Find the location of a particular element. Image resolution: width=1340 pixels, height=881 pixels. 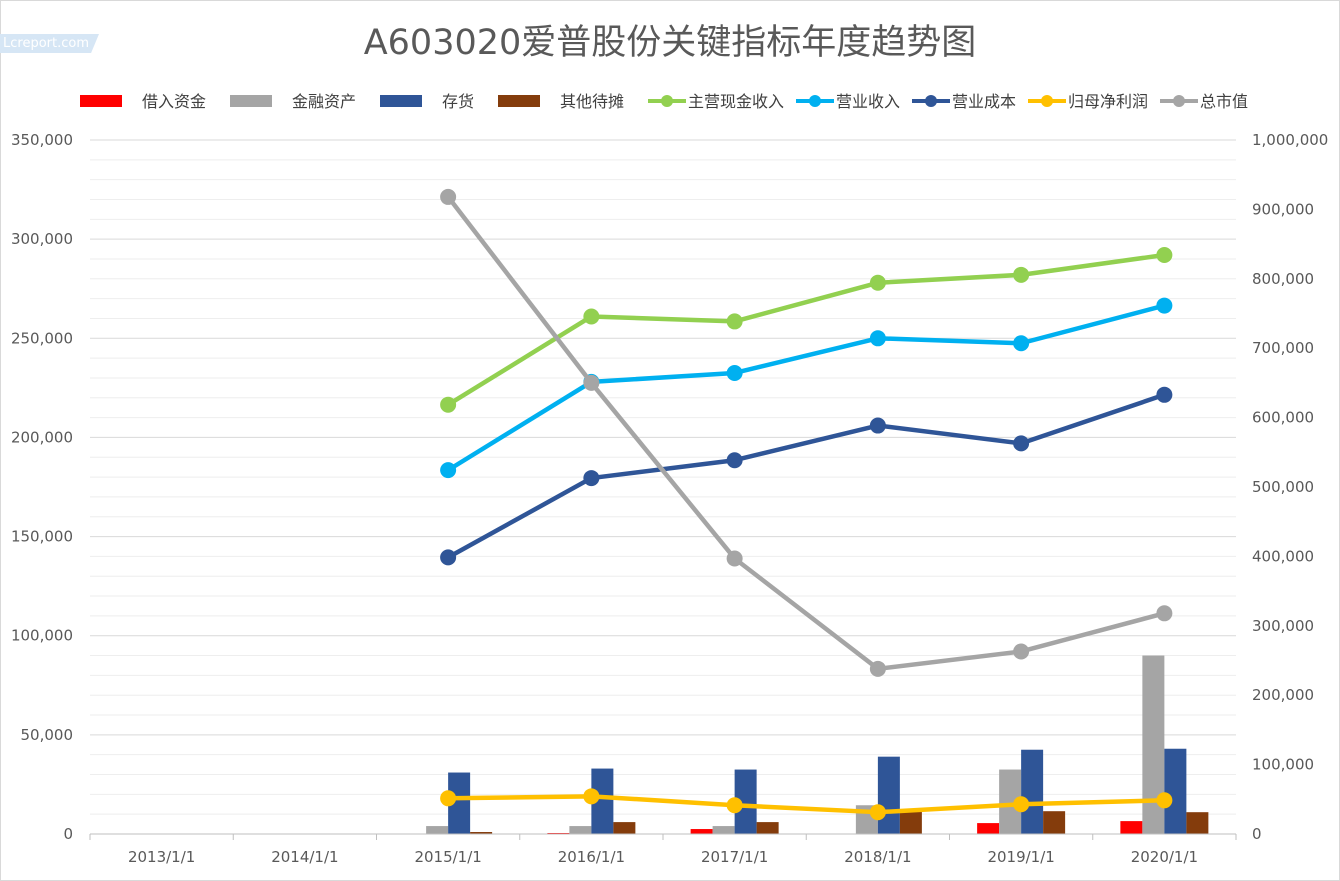

y-left-tick-label: 150,000 is located at coordinates (42, 537).